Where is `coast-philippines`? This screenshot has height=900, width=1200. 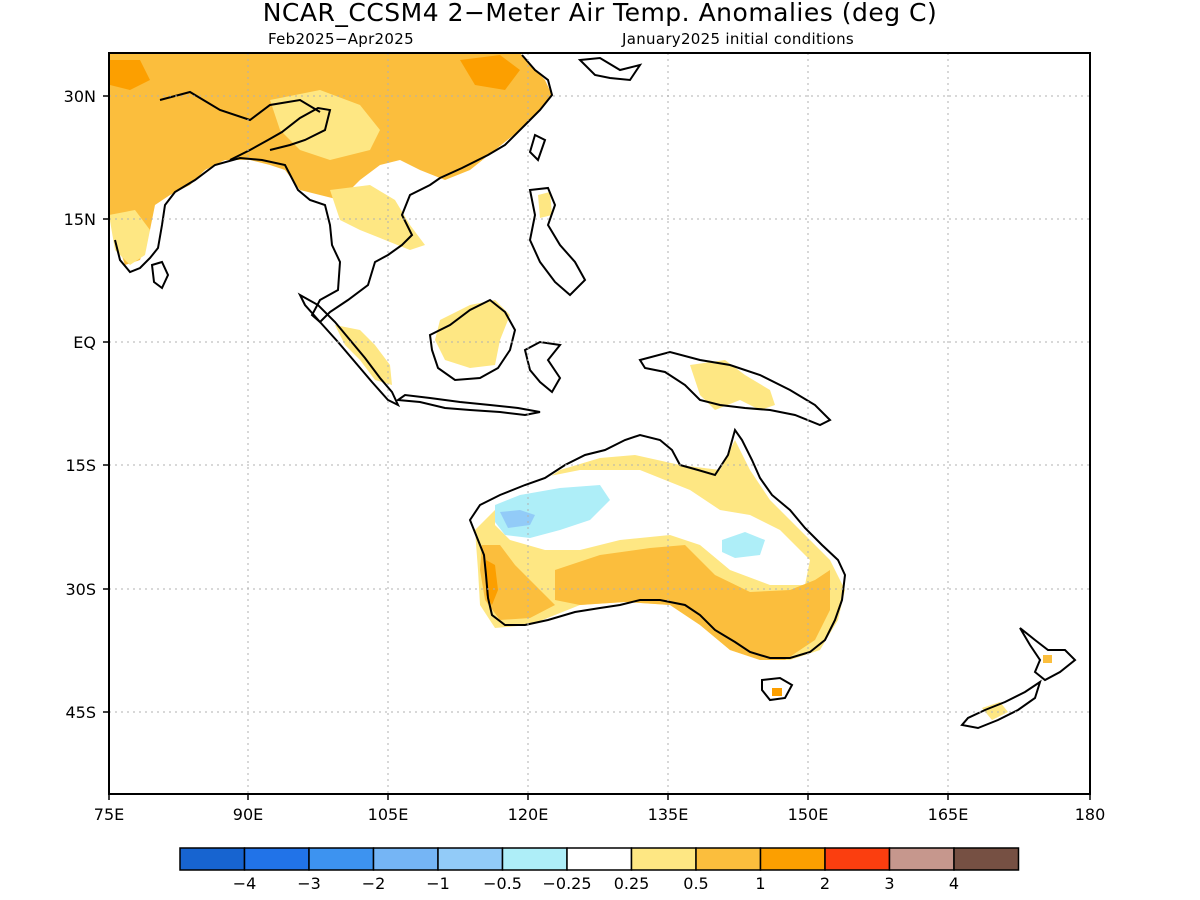
coast-philippines is located at coordinates (557, 241).